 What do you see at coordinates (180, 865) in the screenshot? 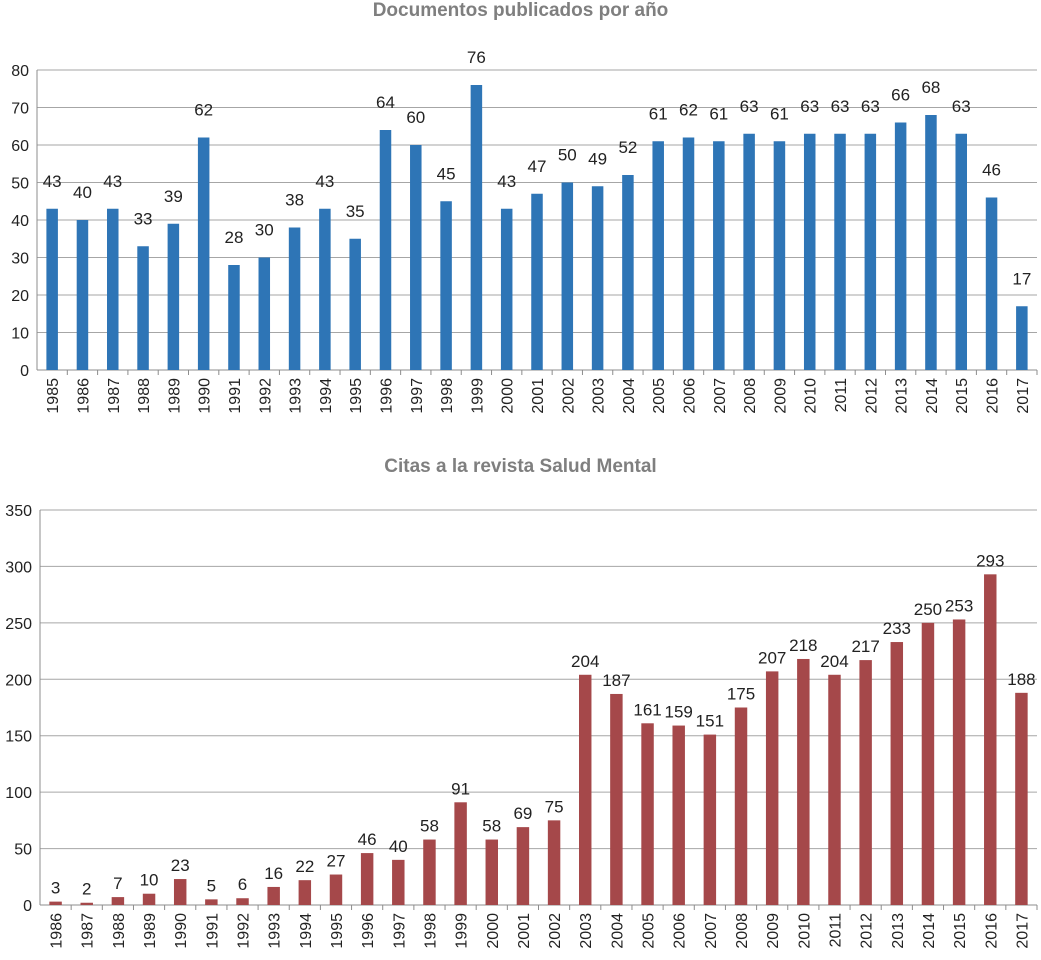
I see `data-label: 23` at bounding box center [180, 865].